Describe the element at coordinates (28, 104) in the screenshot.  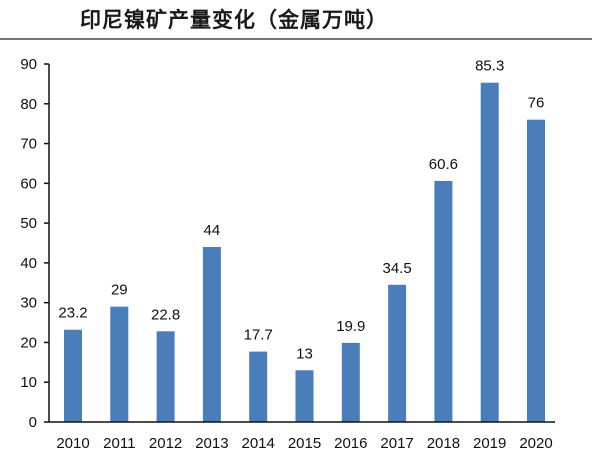
I see `y-tick-label: 80` at that location.